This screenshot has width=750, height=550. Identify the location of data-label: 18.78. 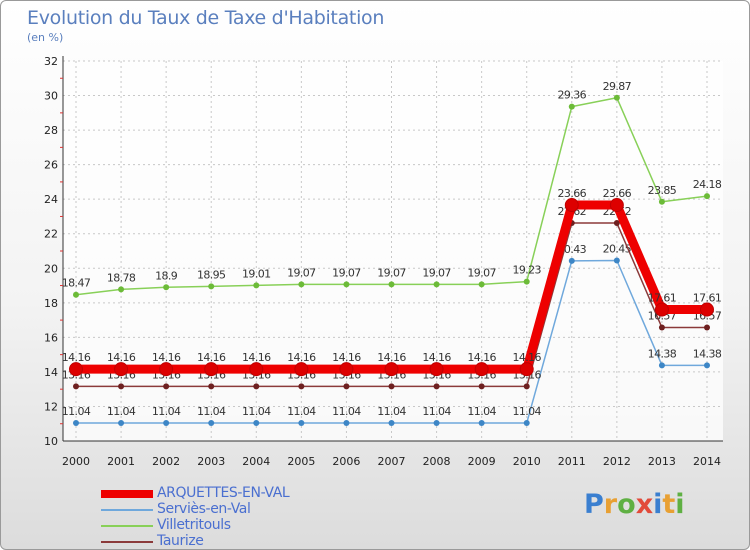
(121, 277).